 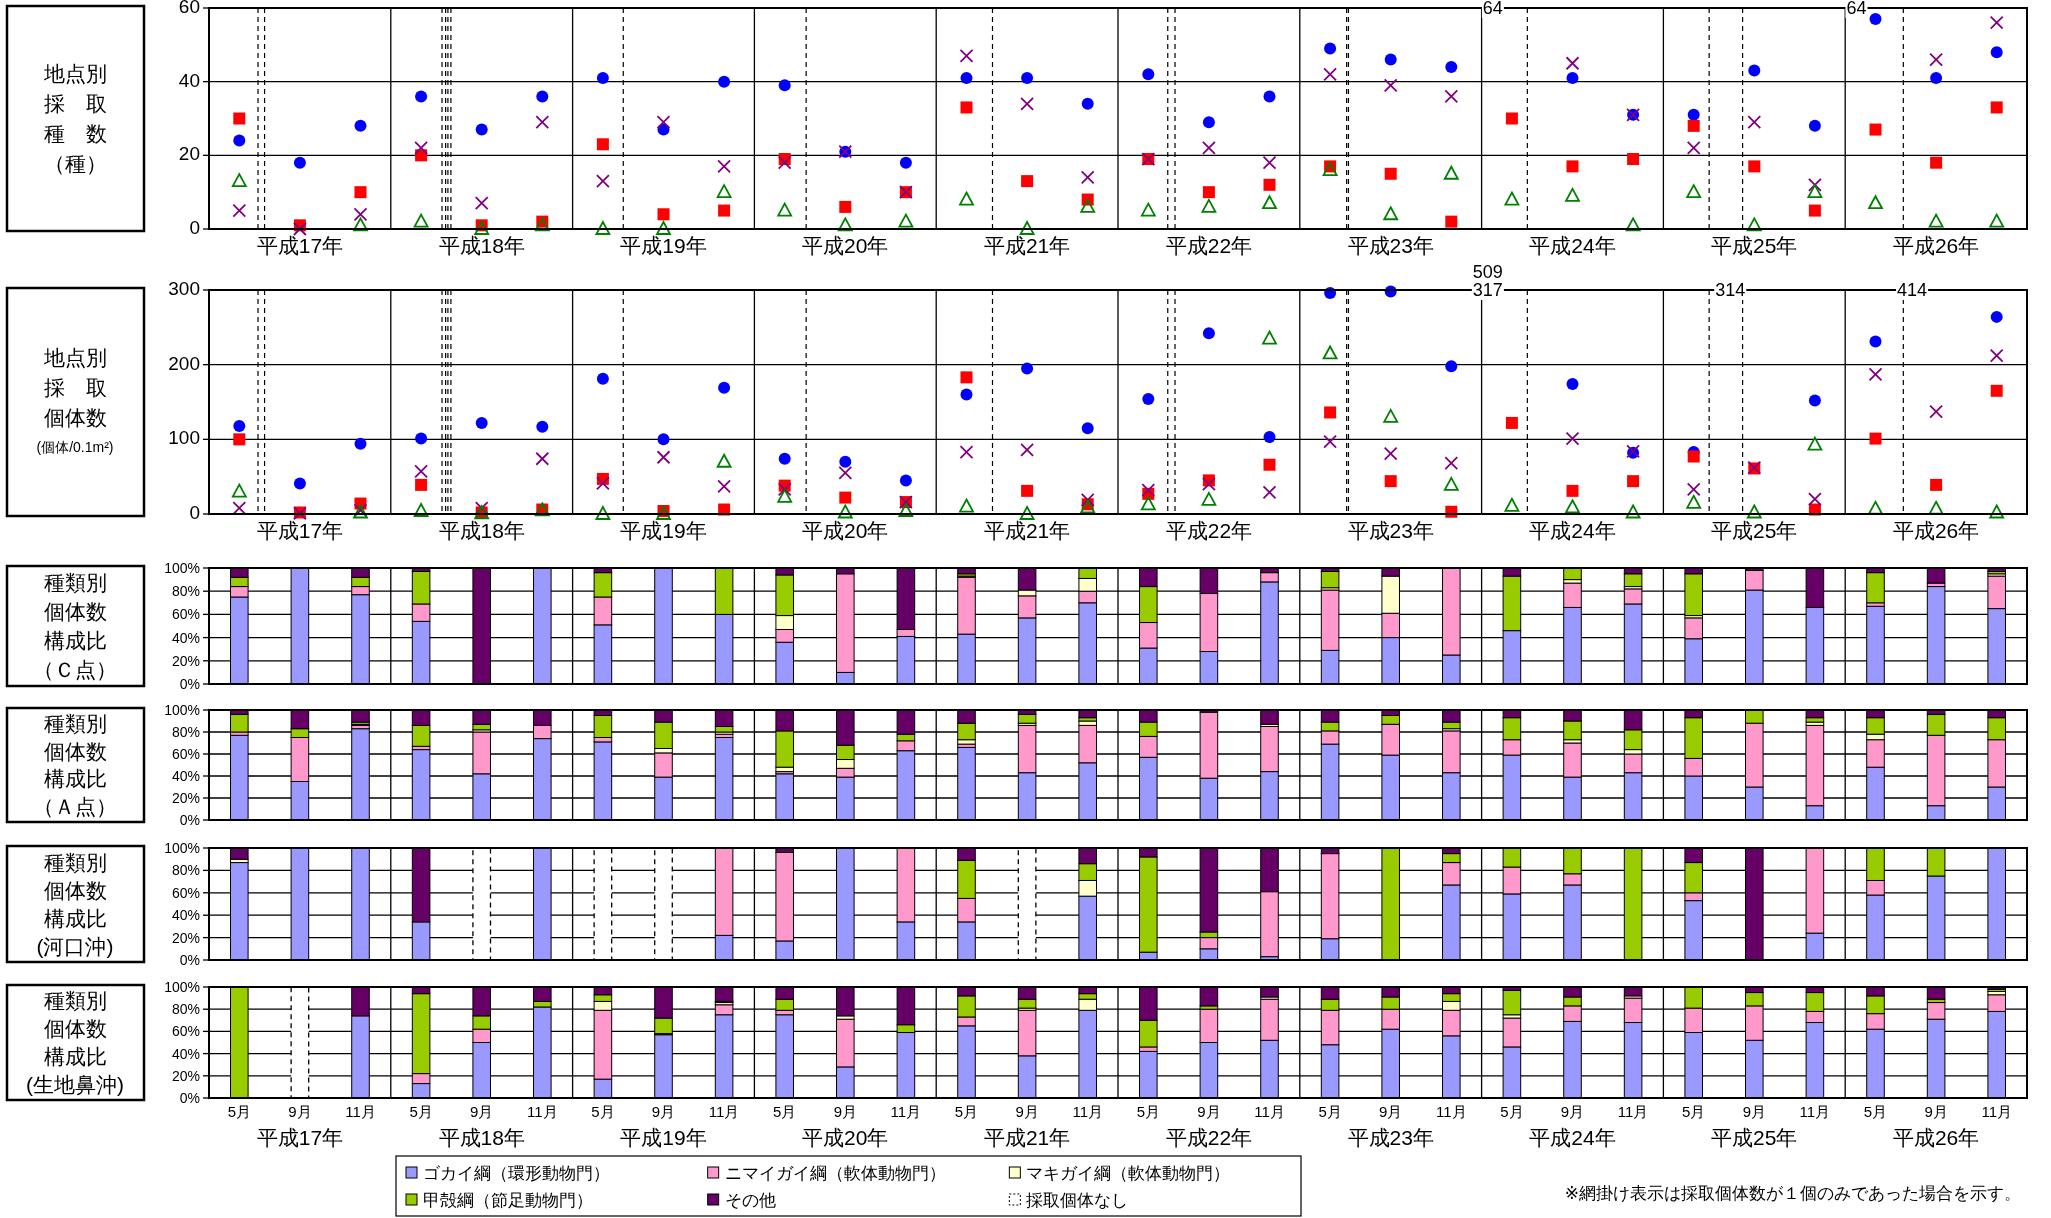 What do you see at coordinates (75, 1042) in the screenshot?
I see `y-axis-title: 種類別個体数構成比(生地鼻沖)` at bounding box center [75, 1042].